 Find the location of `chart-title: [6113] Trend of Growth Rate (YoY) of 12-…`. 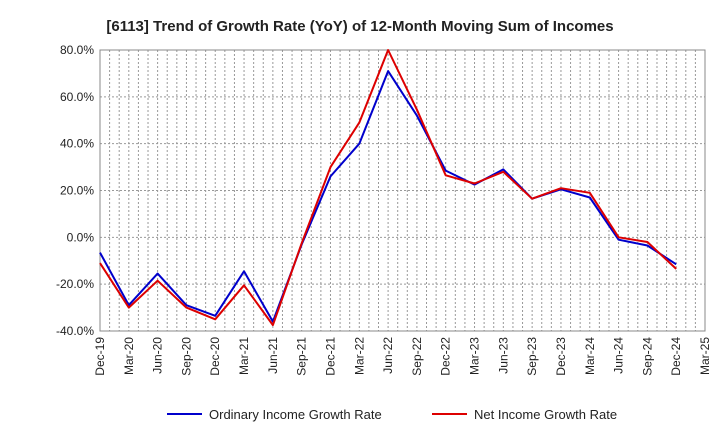

chart-title: [6113] Trend of Growth Rate (YoY) of 12-… is located at coordinates (359, 26).